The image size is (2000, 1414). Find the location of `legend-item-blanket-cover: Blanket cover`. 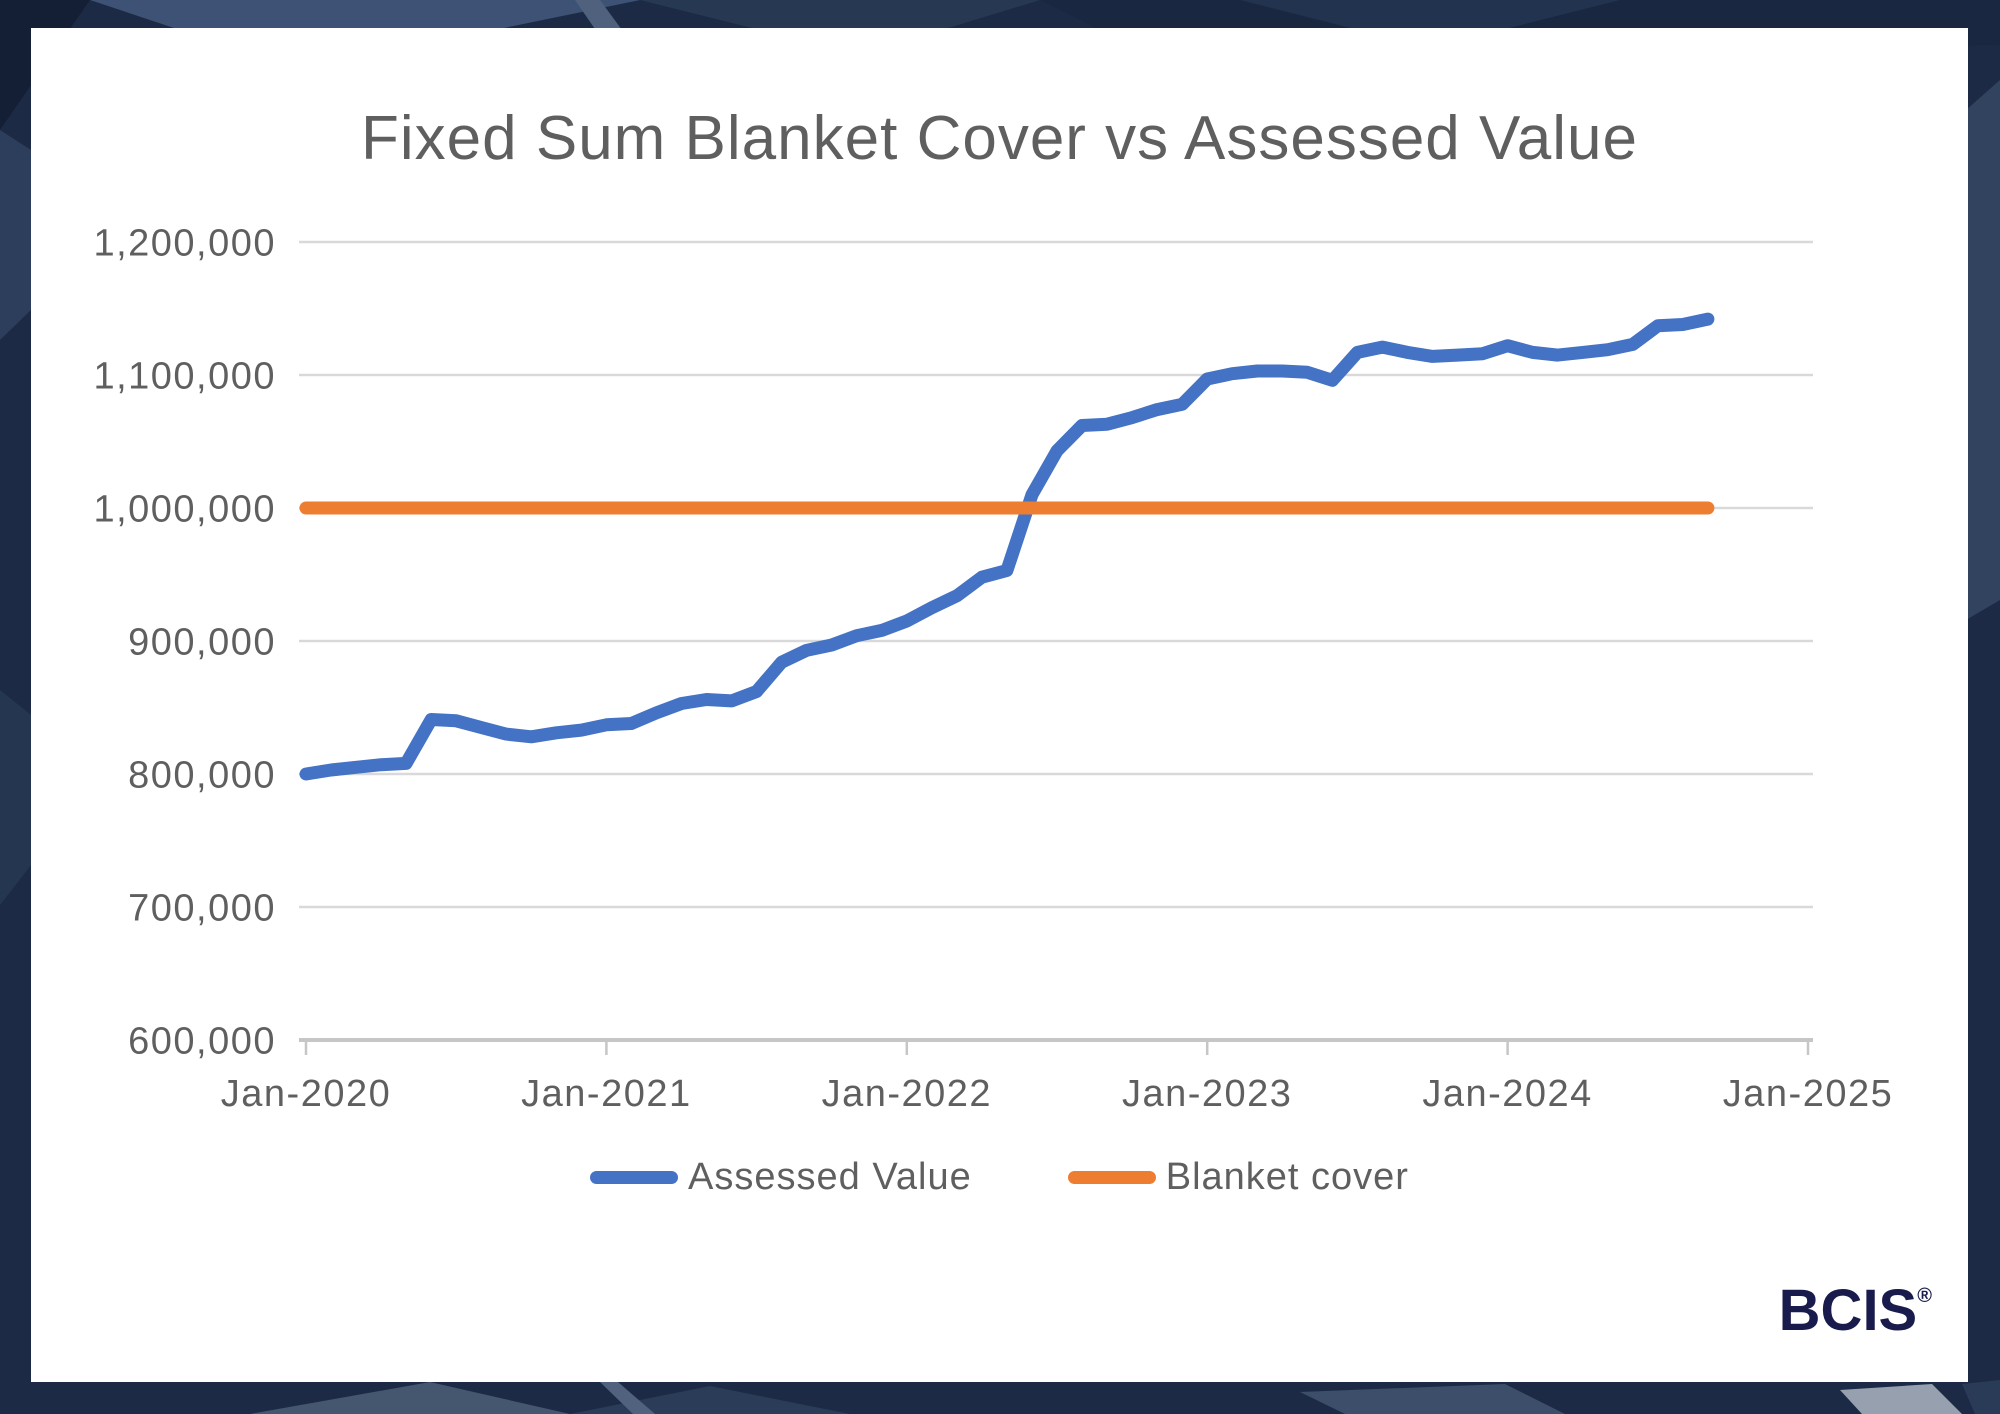

legend-item-blanket-cover: Blanket cover is located at coordinates (1238, 1177).